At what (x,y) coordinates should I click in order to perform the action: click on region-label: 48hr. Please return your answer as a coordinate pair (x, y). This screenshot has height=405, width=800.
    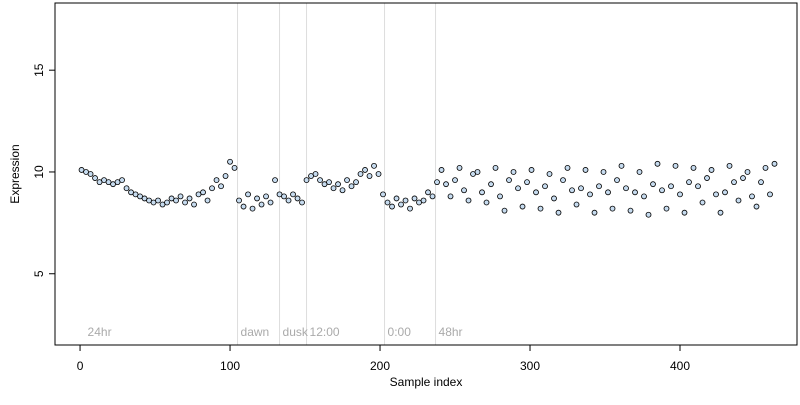
    Looking at the image, I should click on (451, 332).